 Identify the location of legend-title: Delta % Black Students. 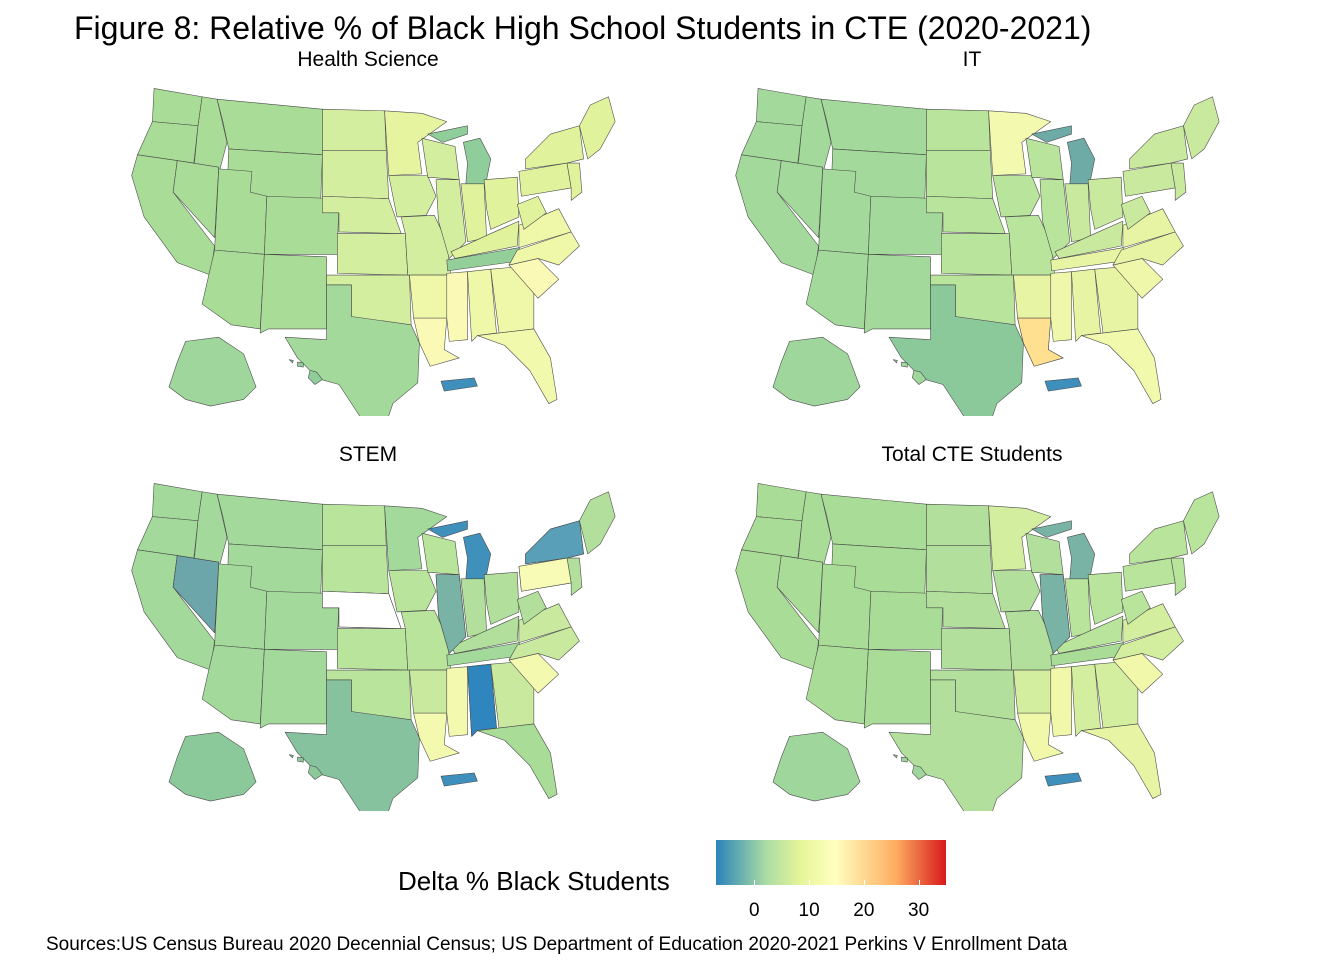
(534, 881).